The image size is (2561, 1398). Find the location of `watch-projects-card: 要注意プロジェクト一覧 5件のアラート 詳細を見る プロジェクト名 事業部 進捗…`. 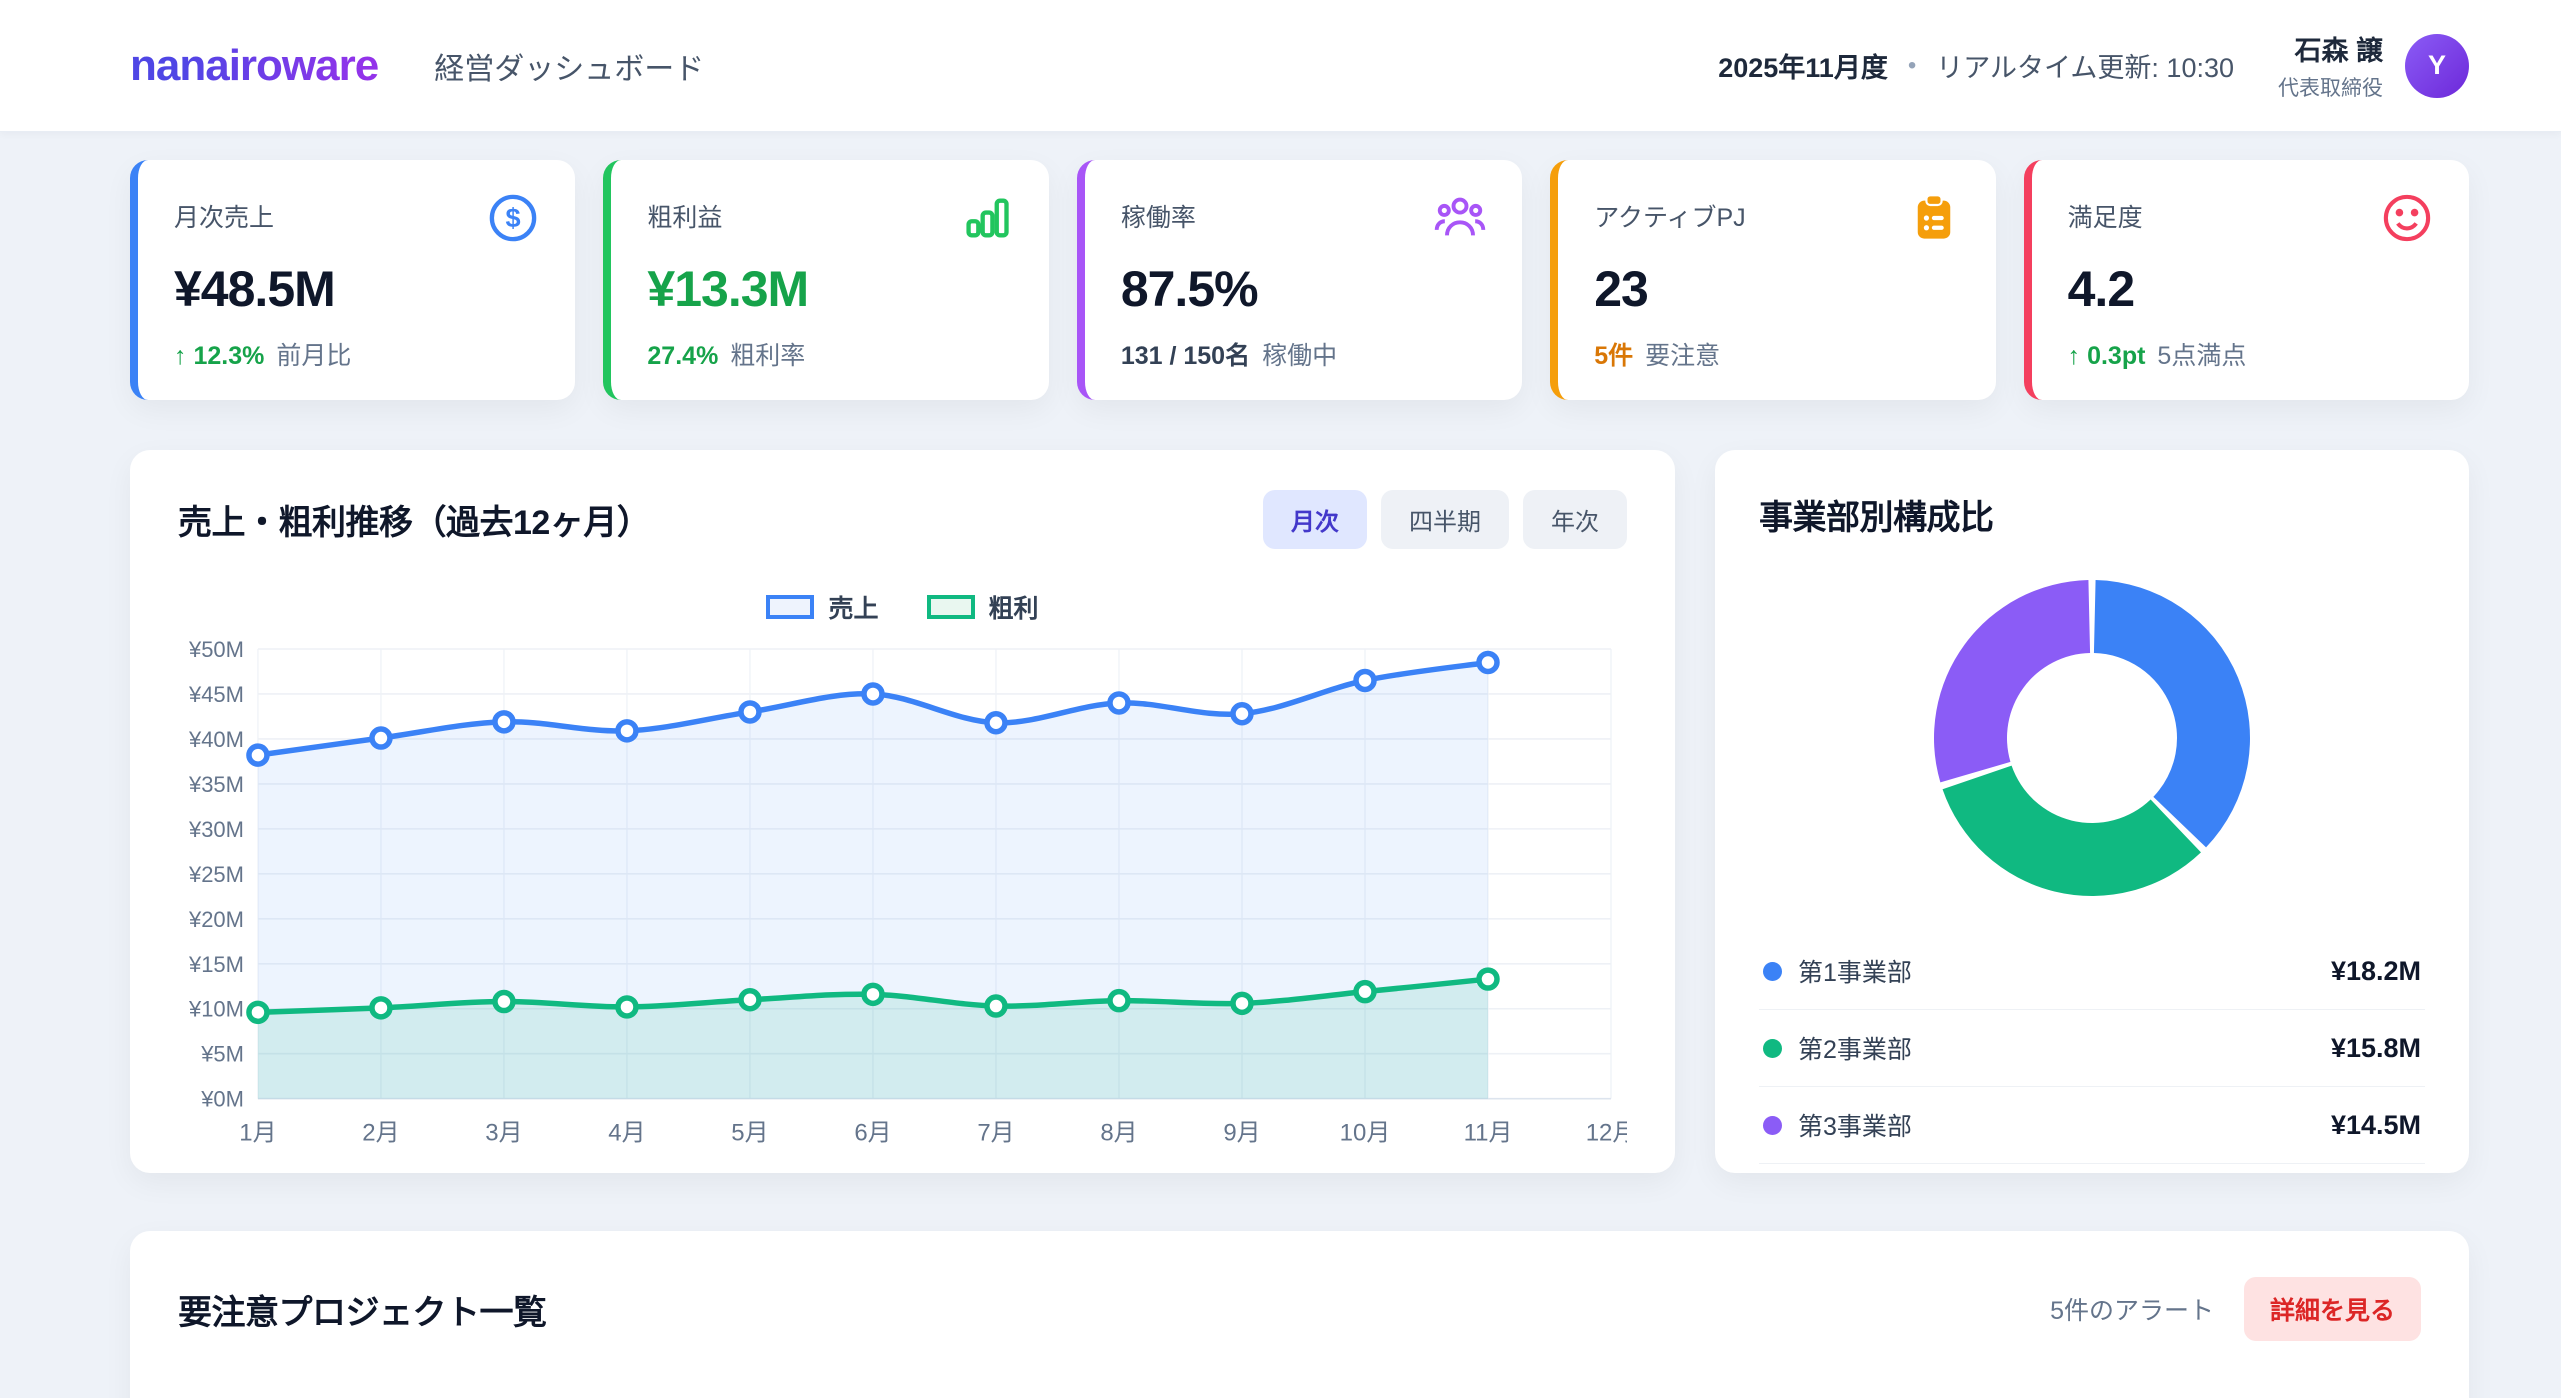

watch-projects-card: 要注意プロジェクト一覧 5件のアラート 詳細を見る プロジェクト名 事業部 進捗… is located at coordinates (1299, 1314).